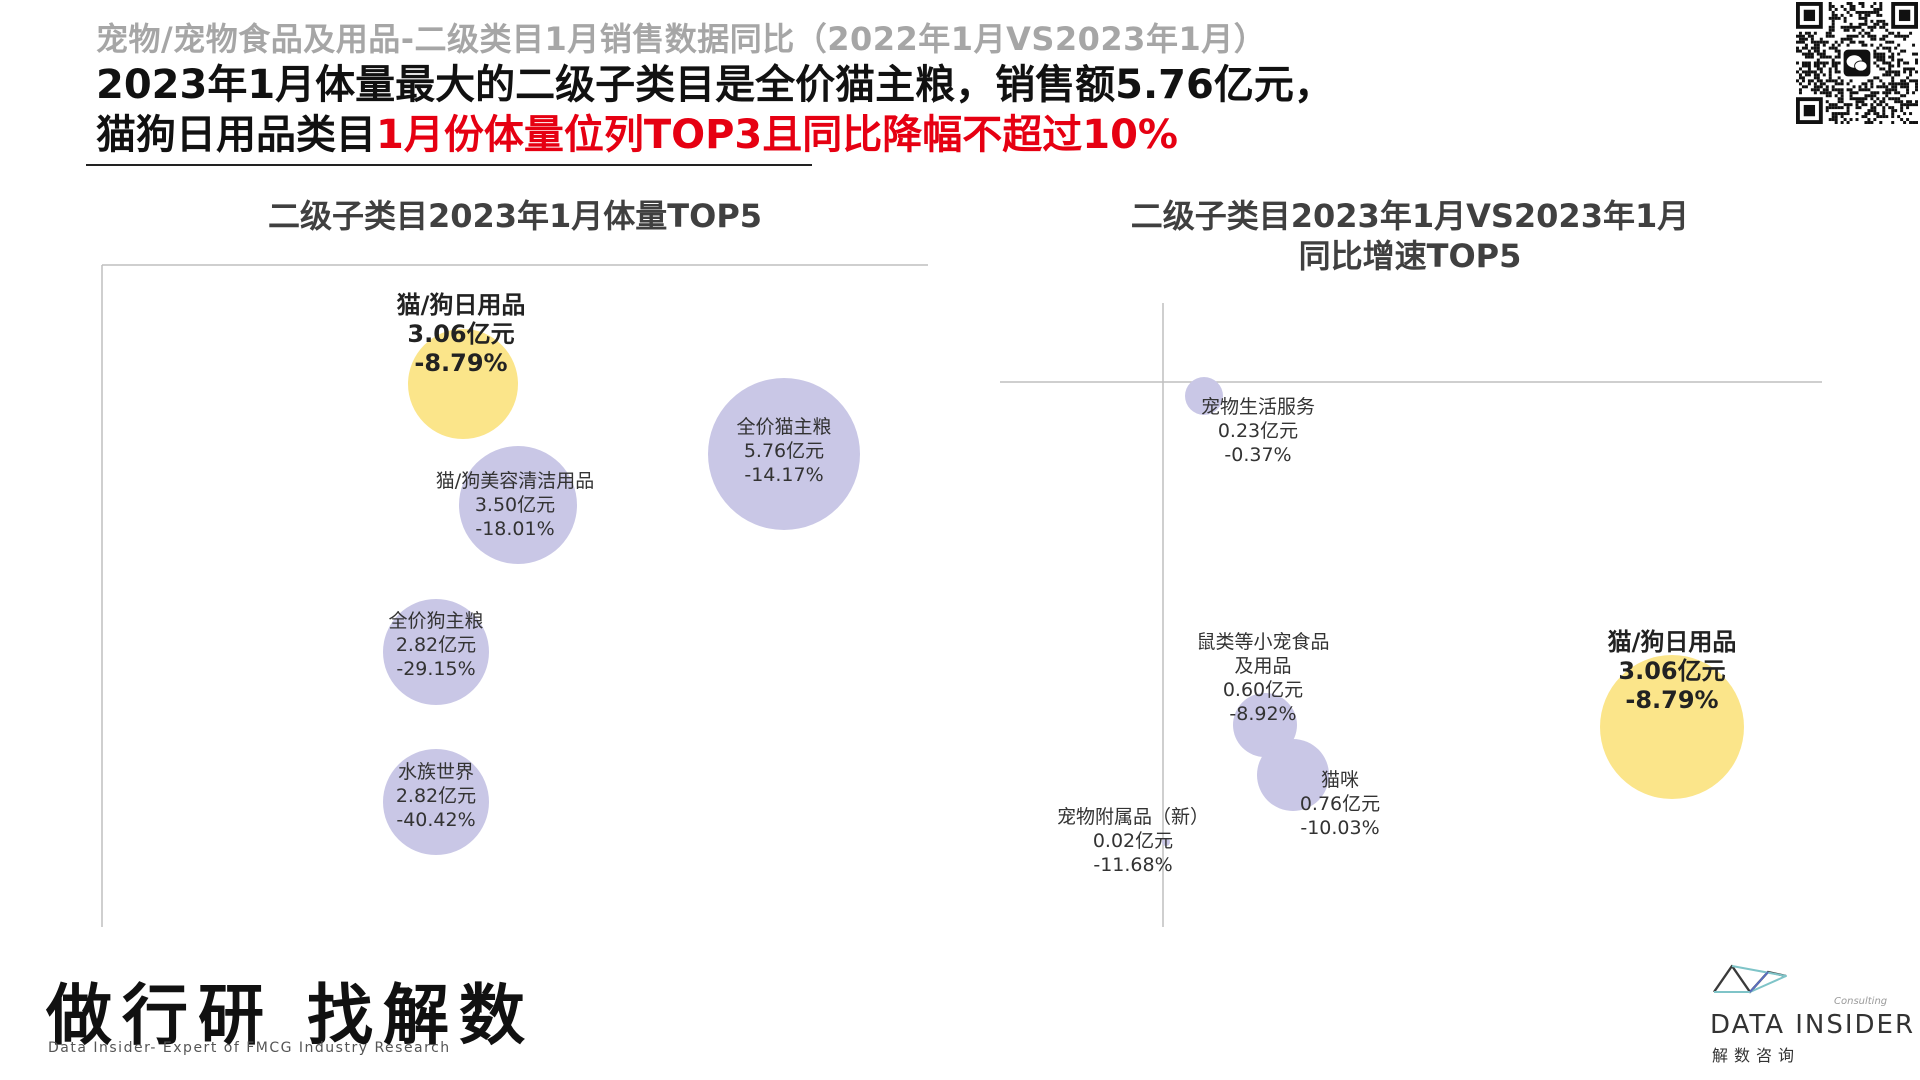 Image resolution: width=1920 pixels, height=1080 pixels. I want to click on bubble-value-label: 0.02亿元, so click(1133, 841).